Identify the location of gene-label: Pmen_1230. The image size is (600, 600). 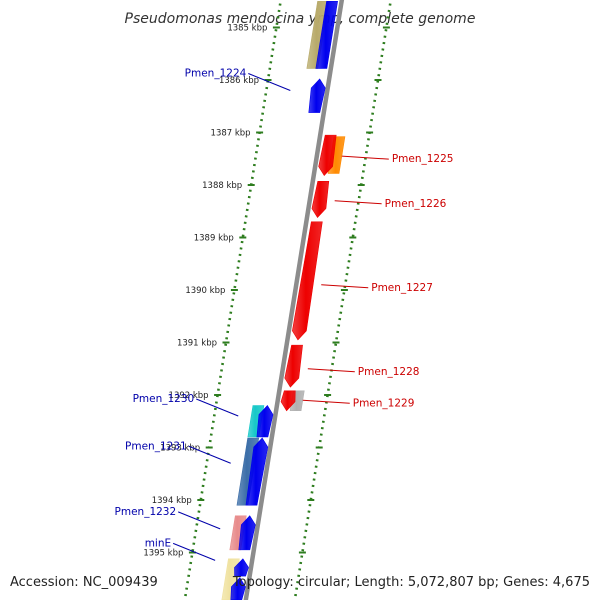
(164, 399).